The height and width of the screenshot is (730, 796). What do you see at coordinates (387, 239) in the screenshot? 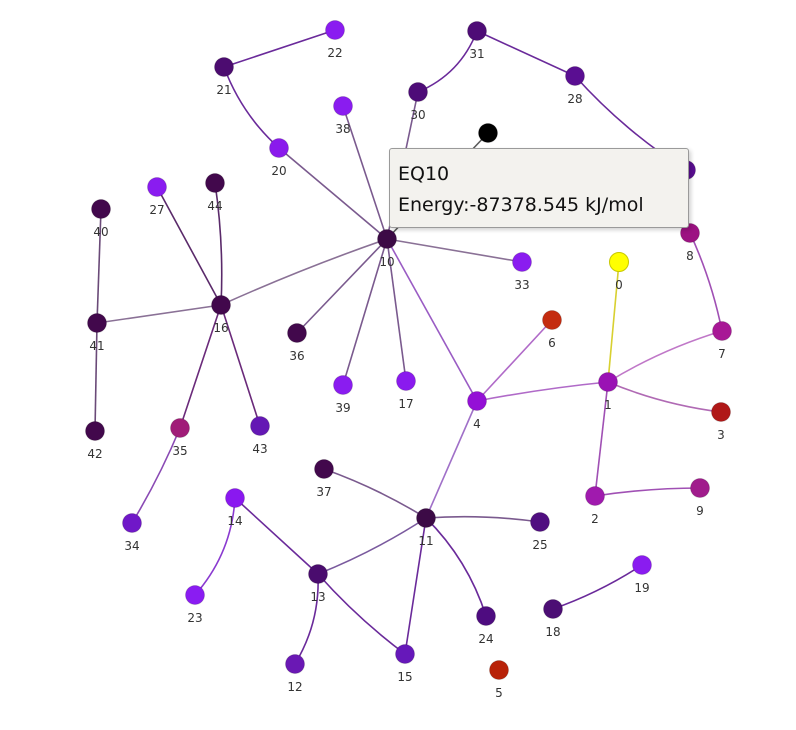
I see `node-10-circle` at bounding box center [387, 239].